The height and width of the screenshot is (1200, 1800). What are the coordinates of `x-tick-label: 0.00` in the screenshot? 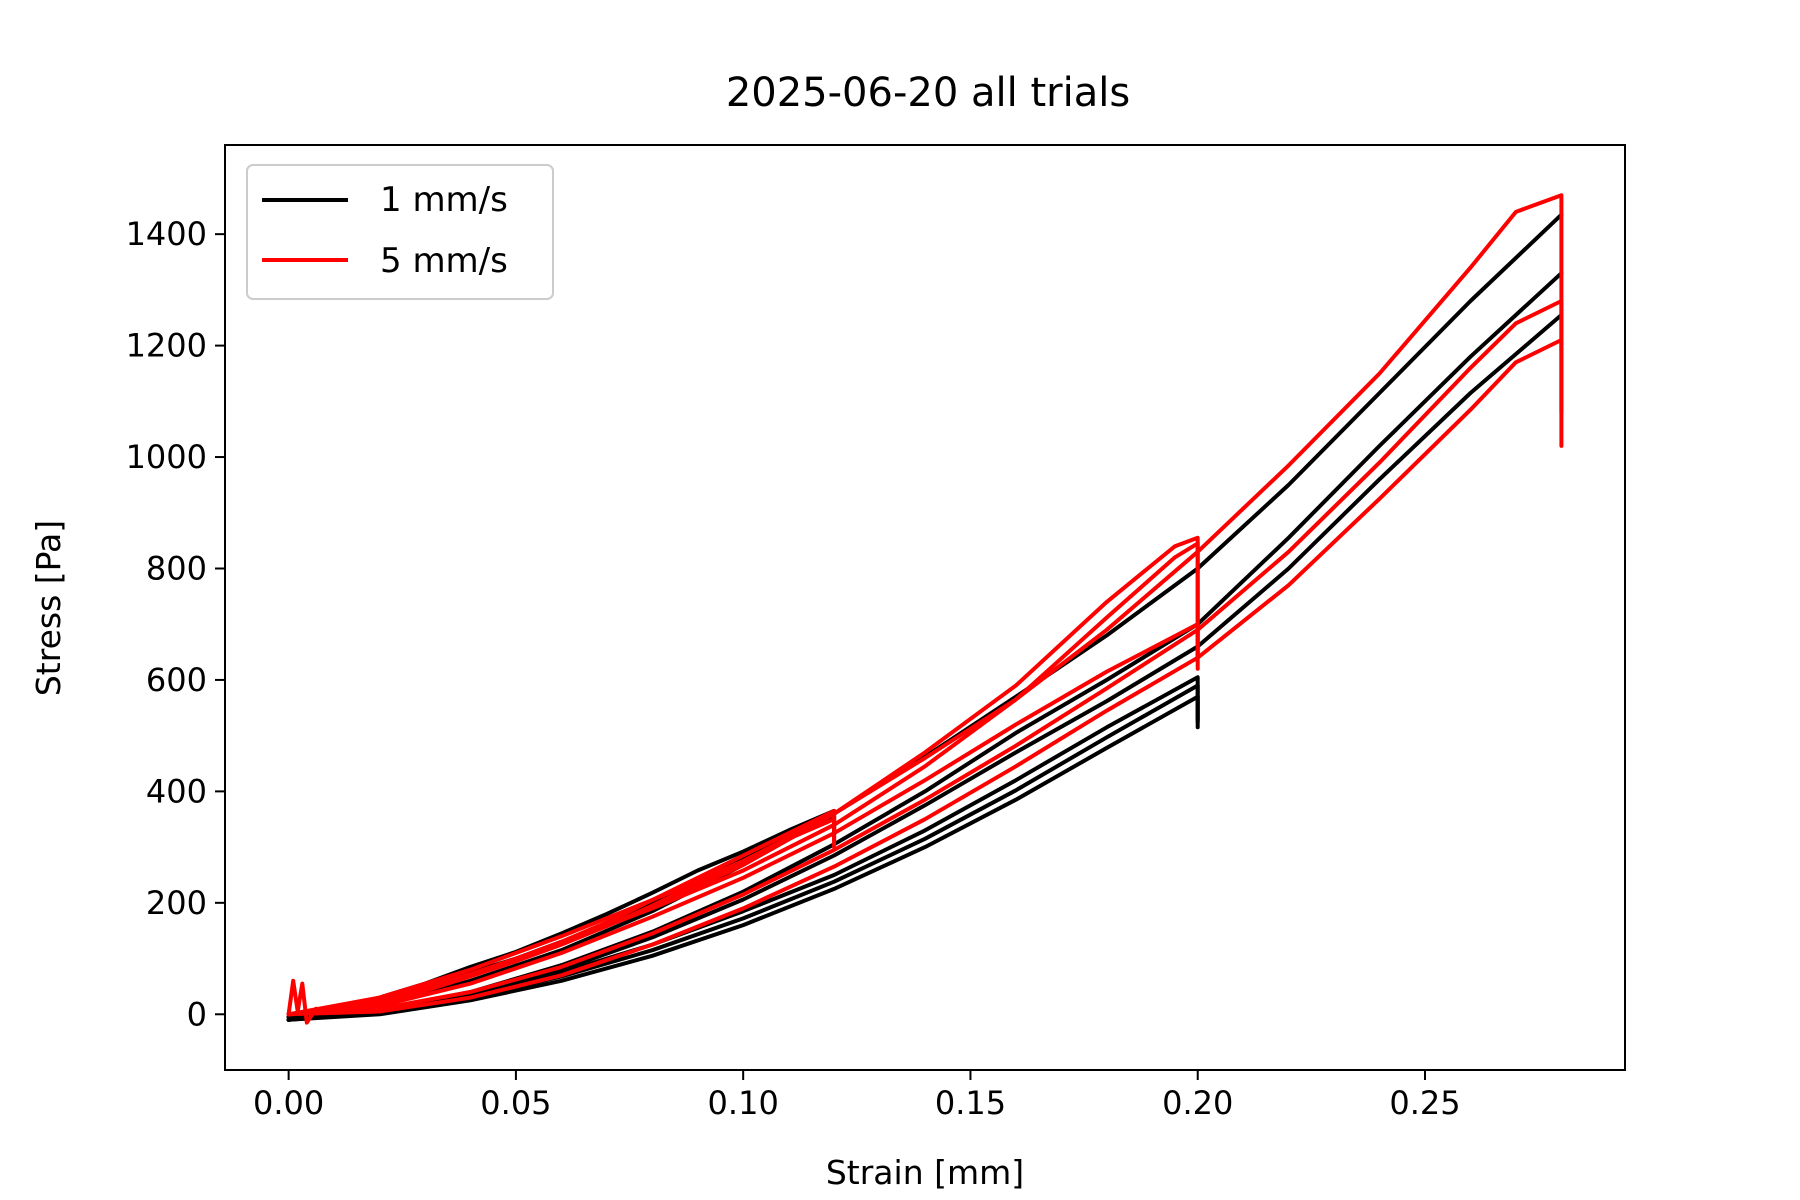 It's located at (288, 1103).